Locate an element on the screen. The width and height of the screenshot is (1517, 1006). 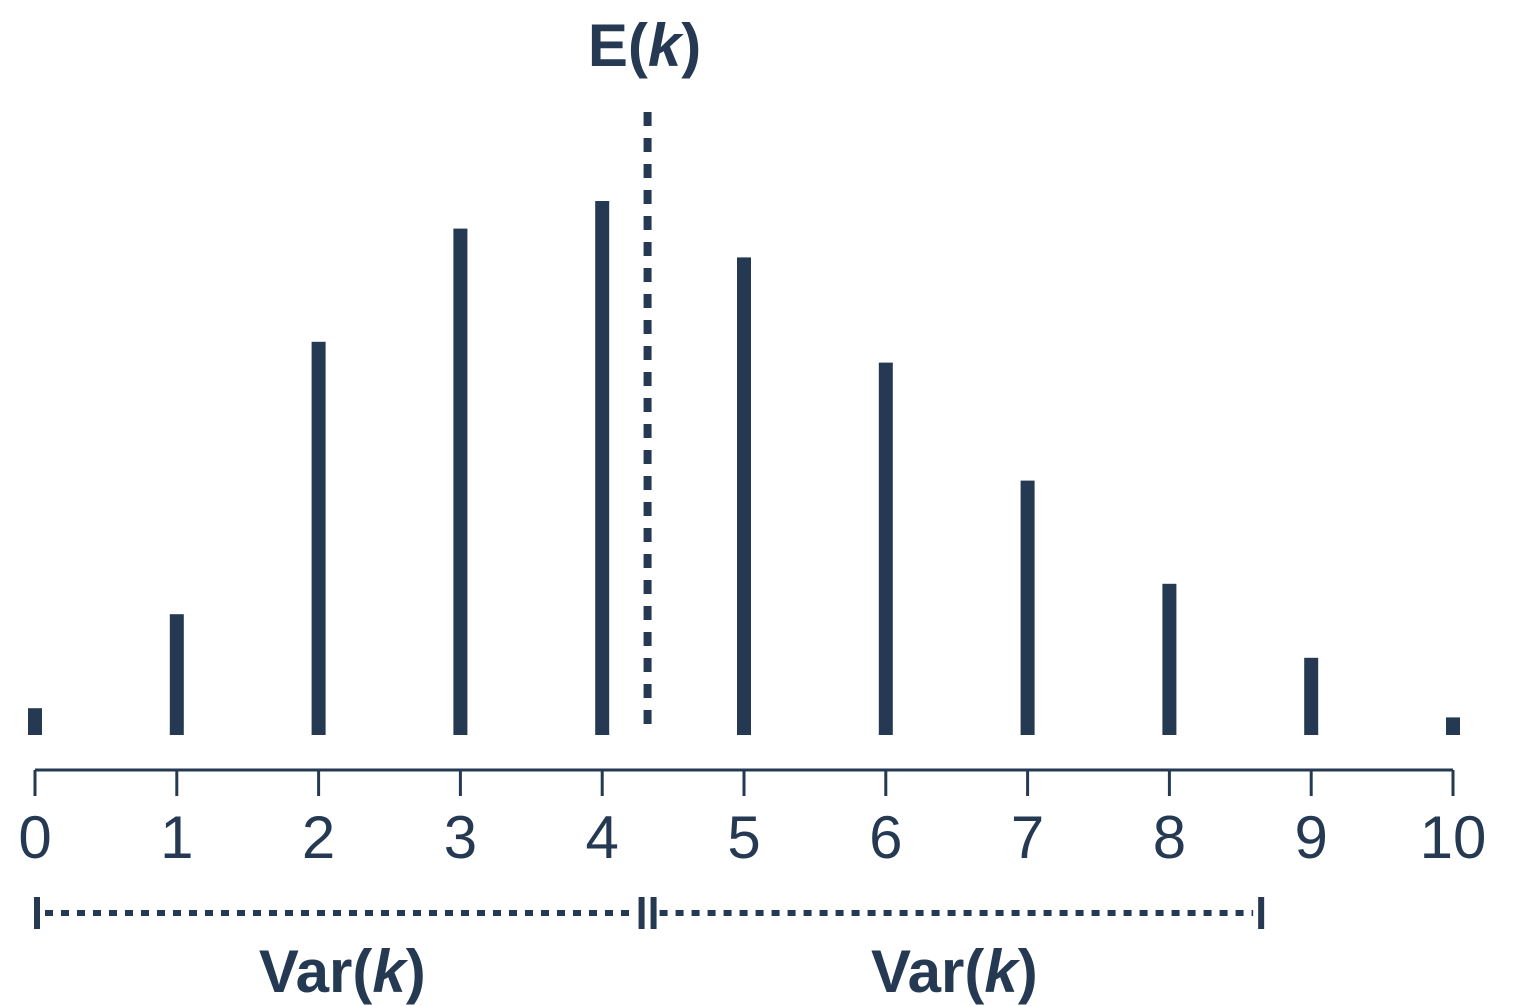
x-axis-ticks is located at coordinates (744, 783).